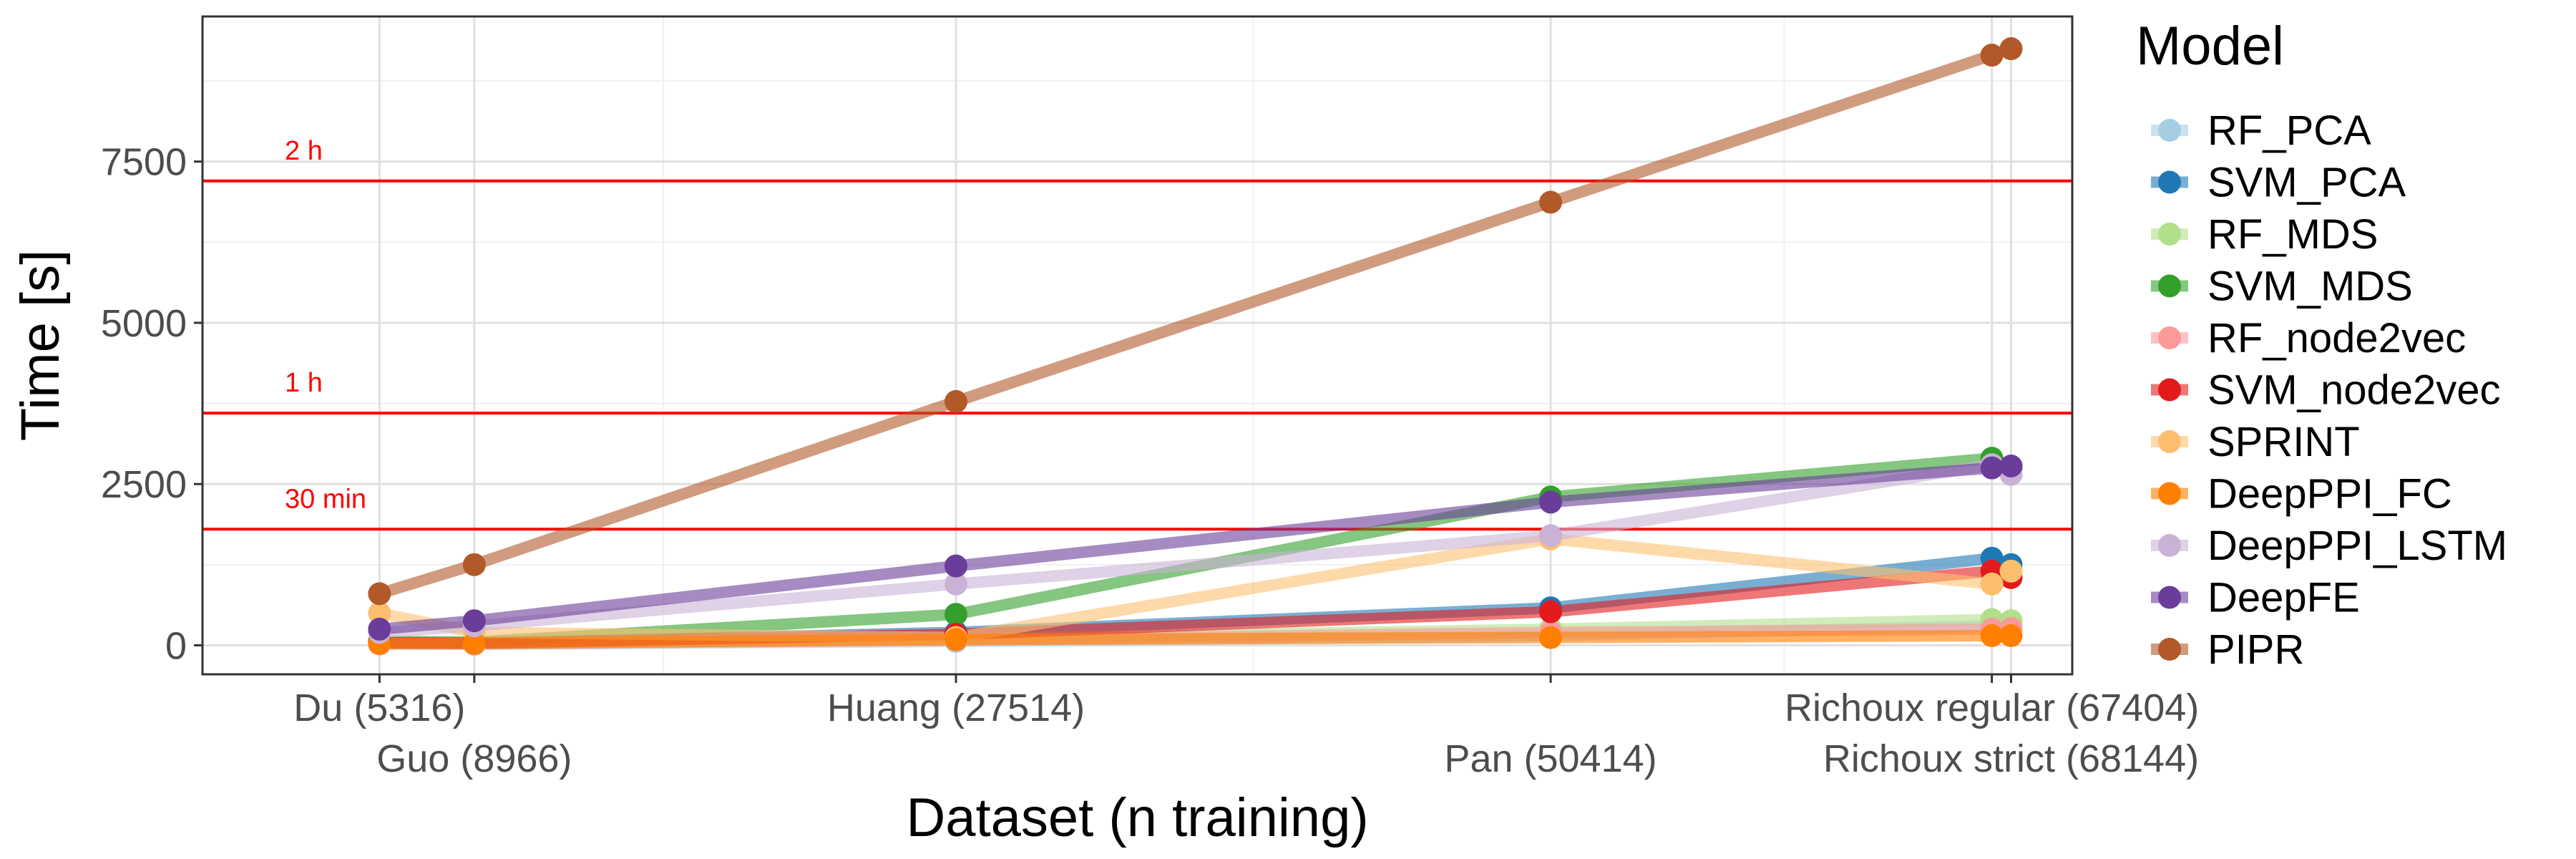 The width and height of the screenshot is (2576, 859). I want to click on reference-line-label: 2 h, so click(304, 151).